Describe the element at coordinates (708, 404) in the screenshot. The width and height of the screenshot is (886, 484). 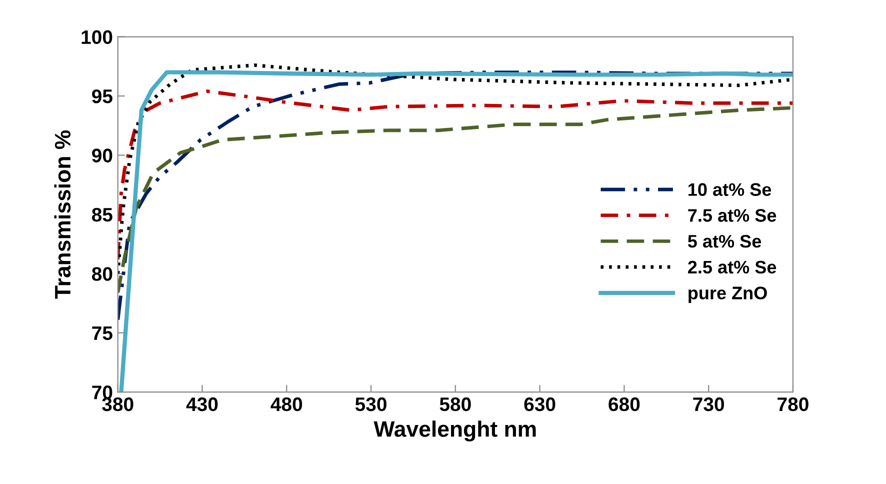
I see `x-tick-label: 730` at that location.